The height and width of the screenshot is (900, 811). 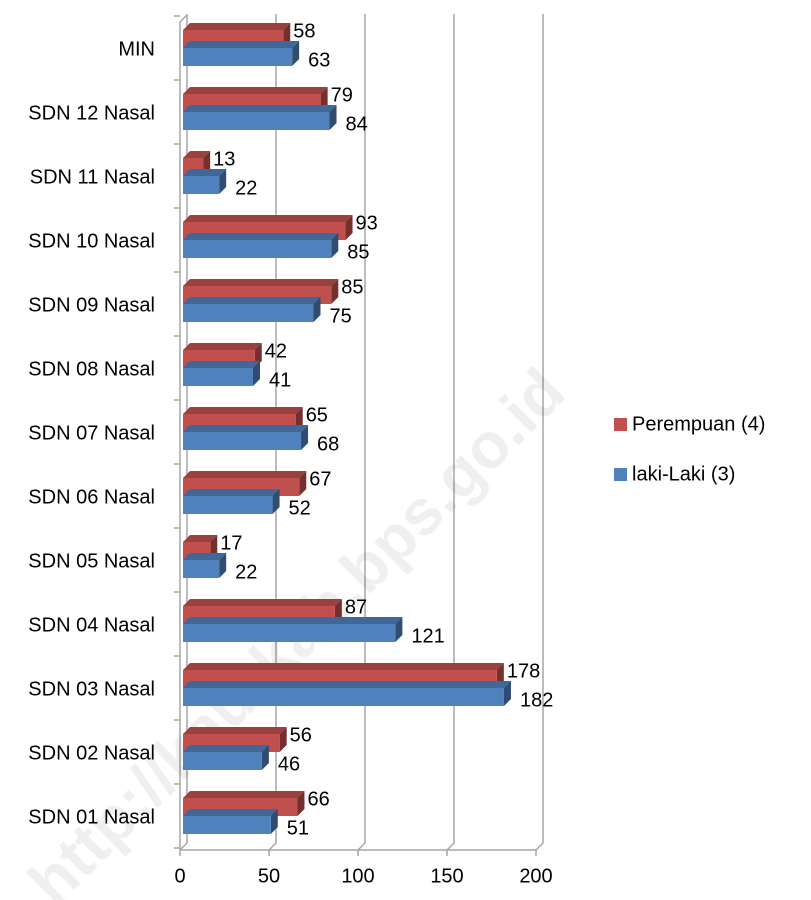 I want to click on value-label: 79, so click(x=342, y=95).